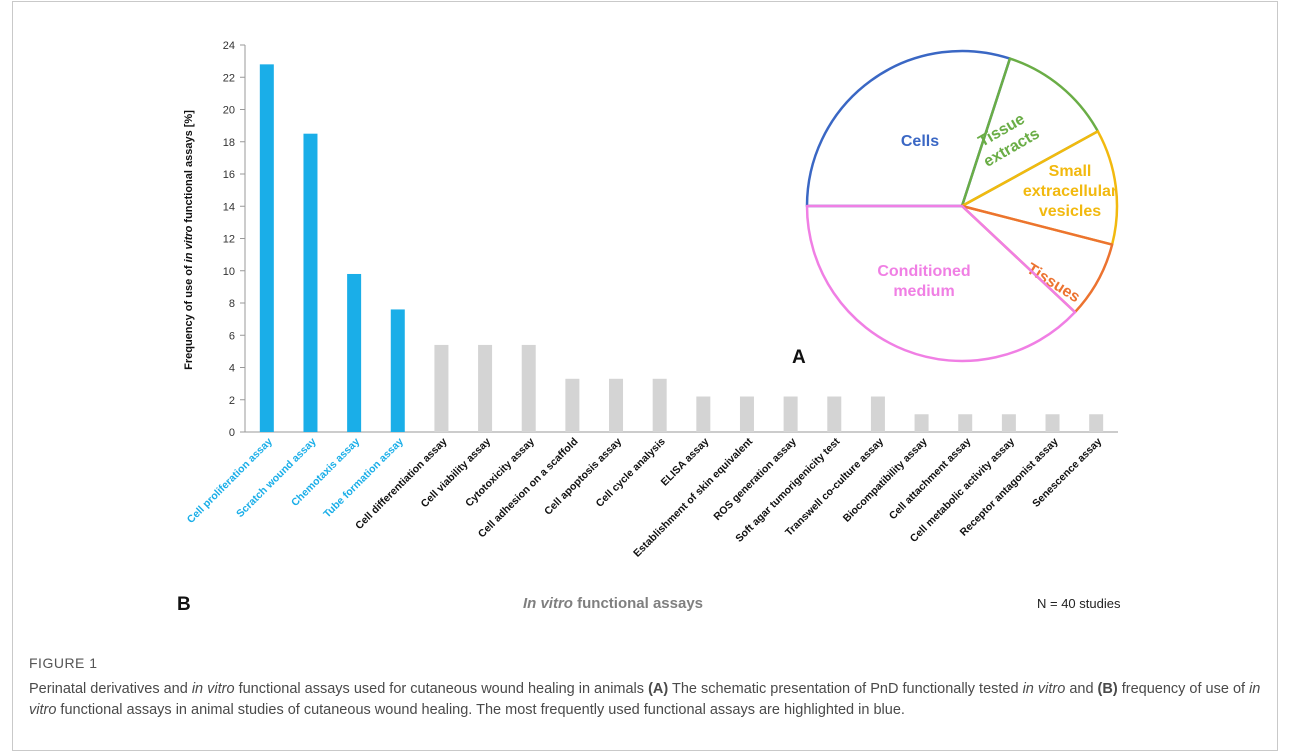 Image resolution: width=1290 pixels, height=754 pixels. I want to click on caption-segment: Perinatal derivatives and, so click(110, 689).